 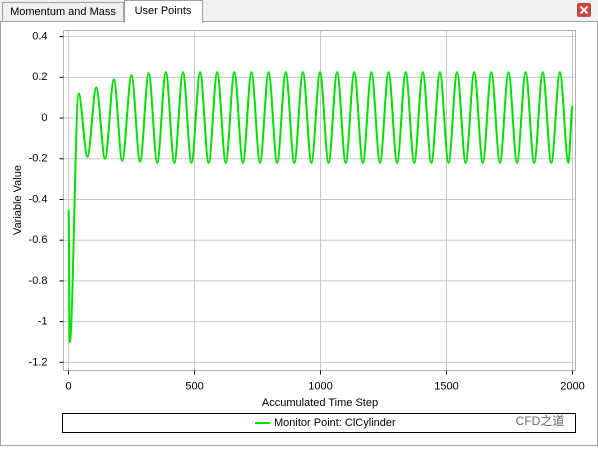 I want to click on x-tick-label: 500, so click(x=194, y=386).